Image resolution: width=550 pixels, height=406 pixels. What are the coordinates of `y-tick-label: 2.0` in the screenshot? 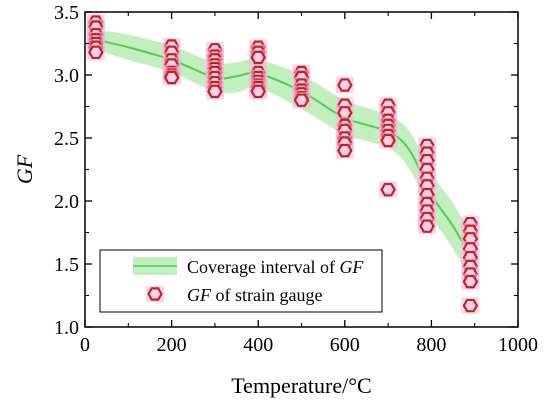 It's located at (66, 202).